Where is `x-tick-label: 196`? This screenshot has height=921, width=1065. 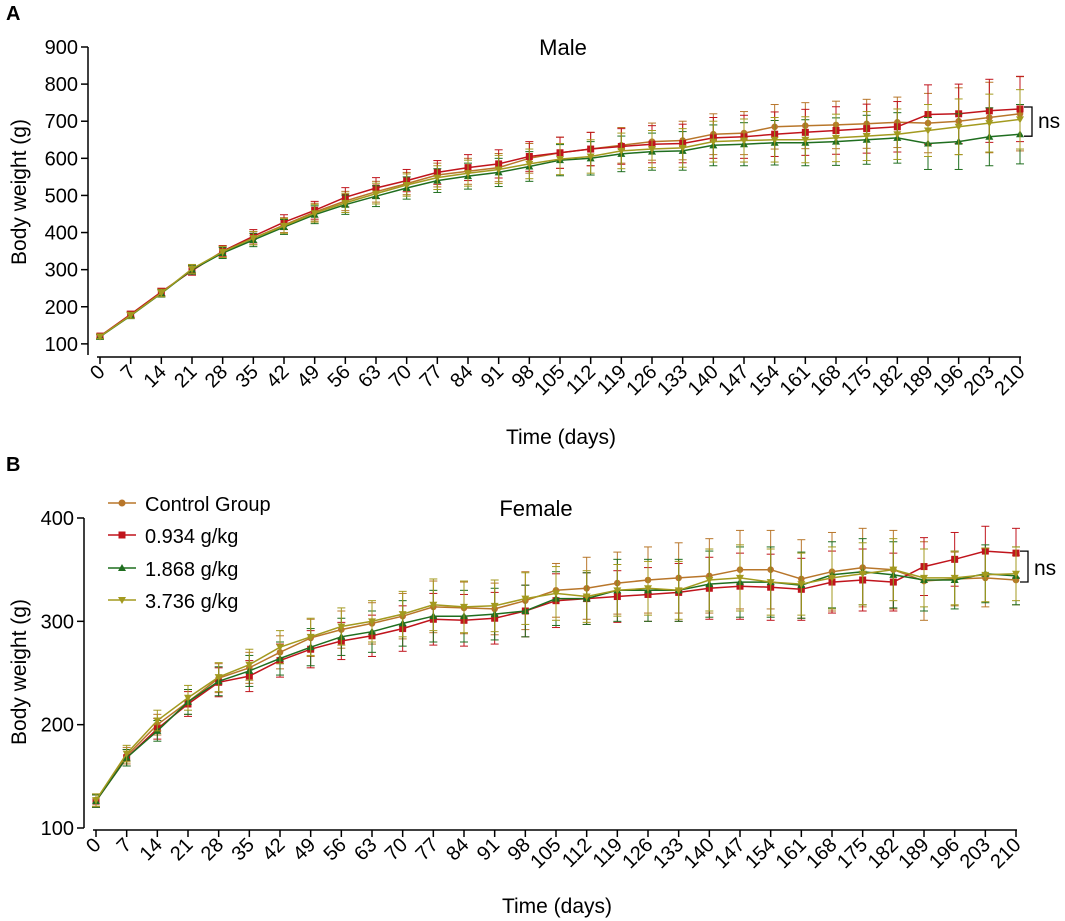 x-tick-label: 196 is located at coordinates (948, 380).